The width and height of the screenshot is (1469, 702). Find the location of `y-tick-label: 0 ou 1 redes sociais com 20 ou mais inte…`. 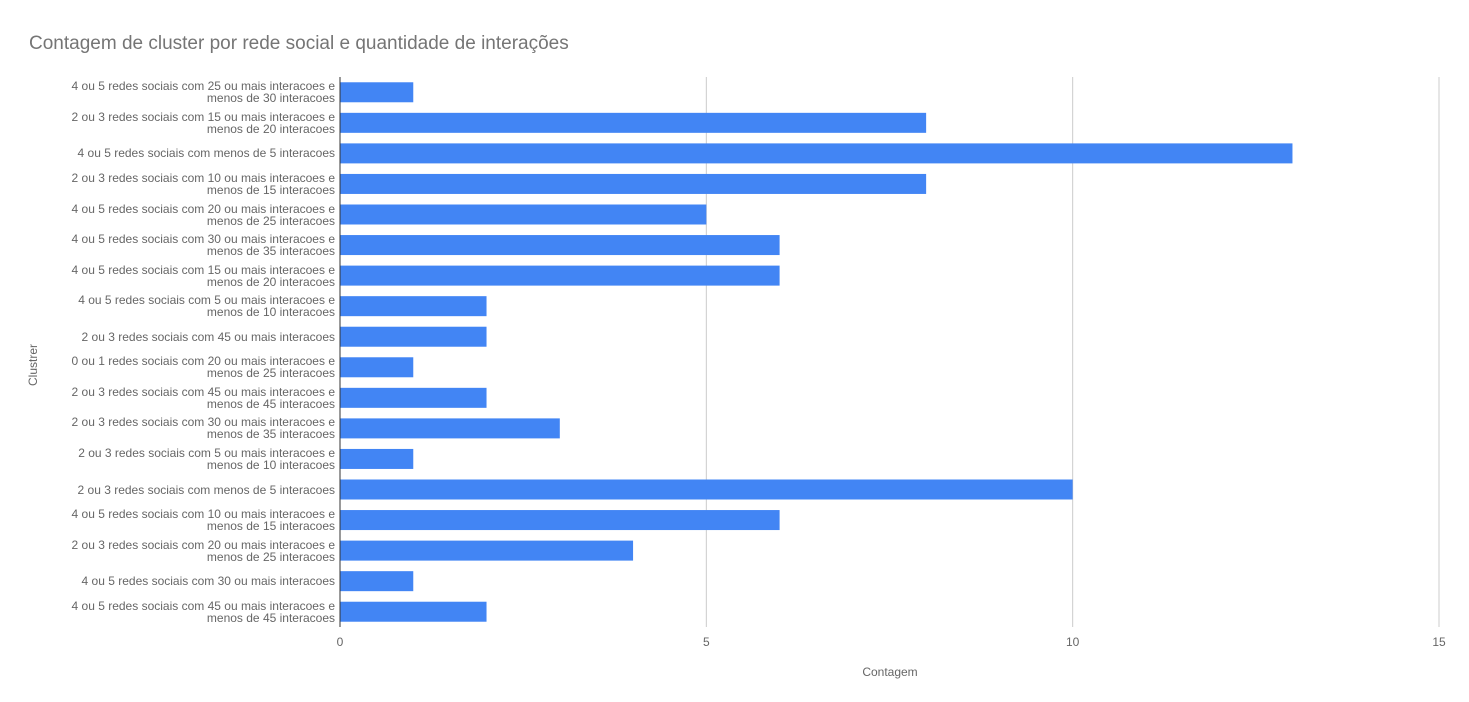

y-tick-label: 0 ou 1 redes sociais com 20 ou mais inte… is located at coordinates (203, 367).